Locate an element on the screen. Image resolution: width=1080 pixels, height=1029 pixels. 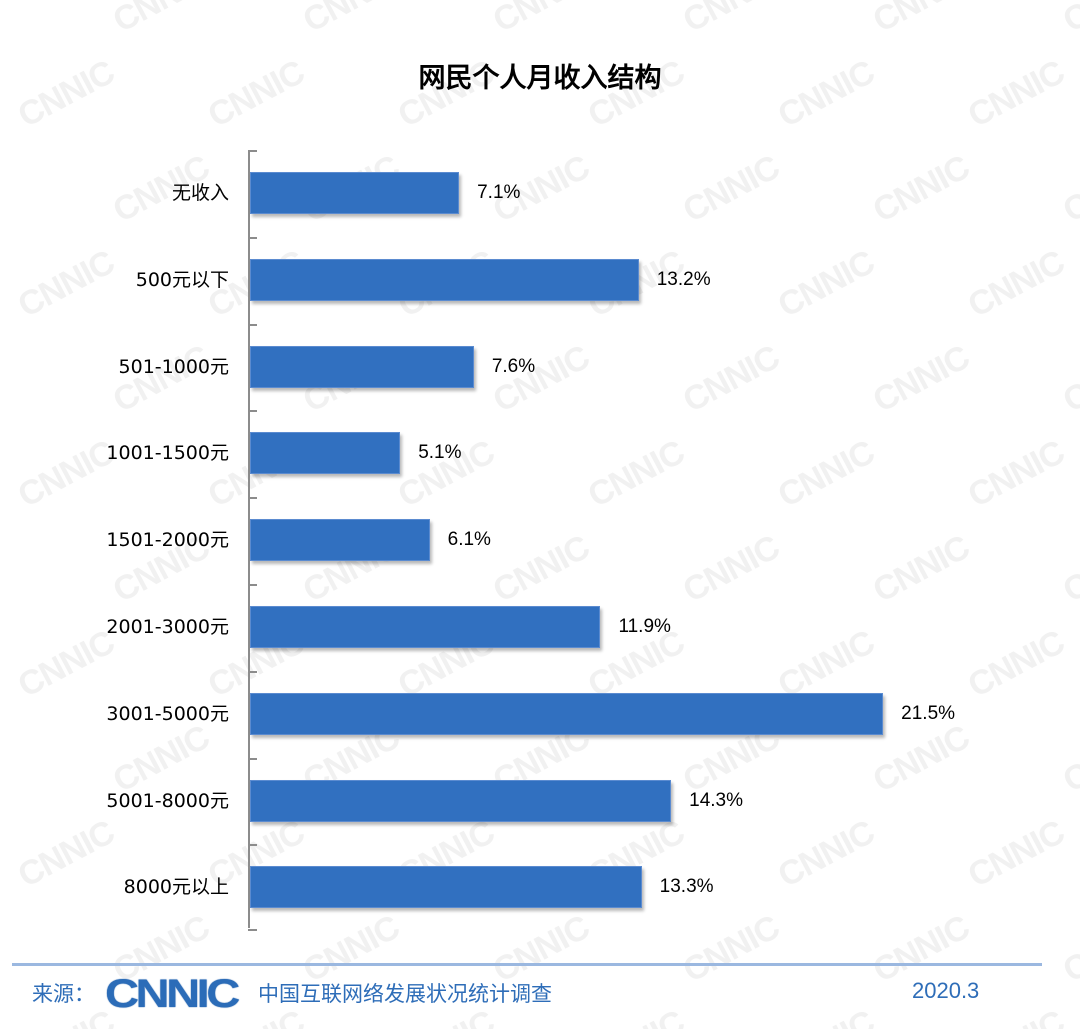
bar-row: 8000元以上 13.3% is located at coordinates (540, 887).